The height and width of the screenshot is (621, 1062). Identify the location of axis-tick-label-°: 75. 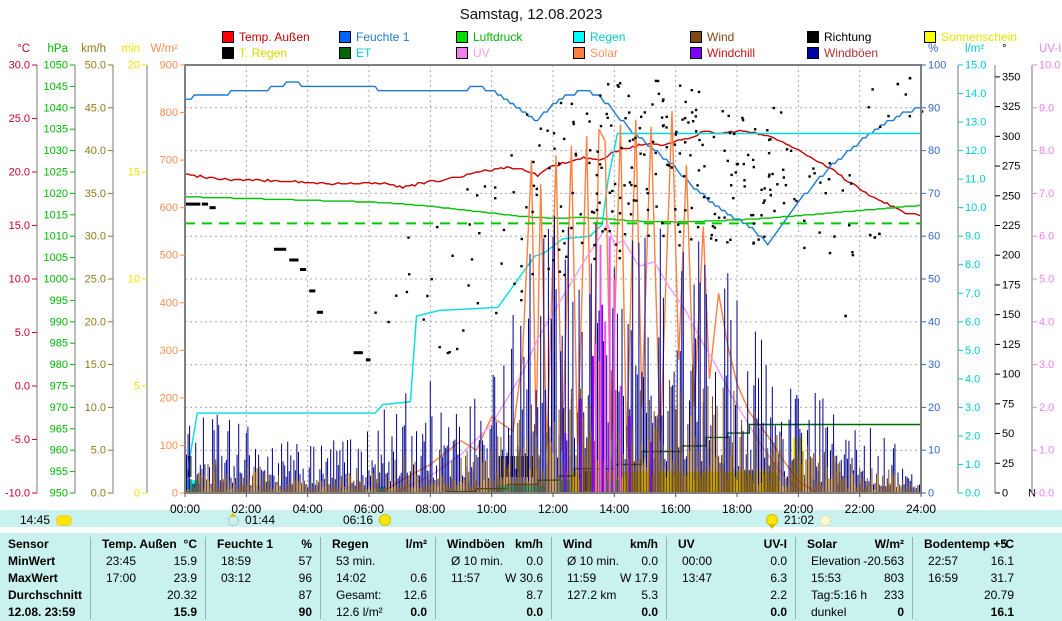
(1008, 404).